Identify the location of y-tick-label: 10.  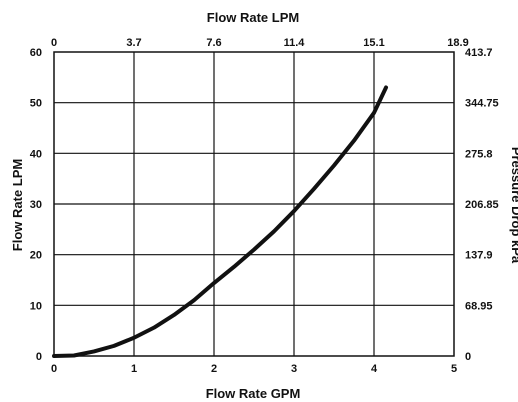
(36, 306).